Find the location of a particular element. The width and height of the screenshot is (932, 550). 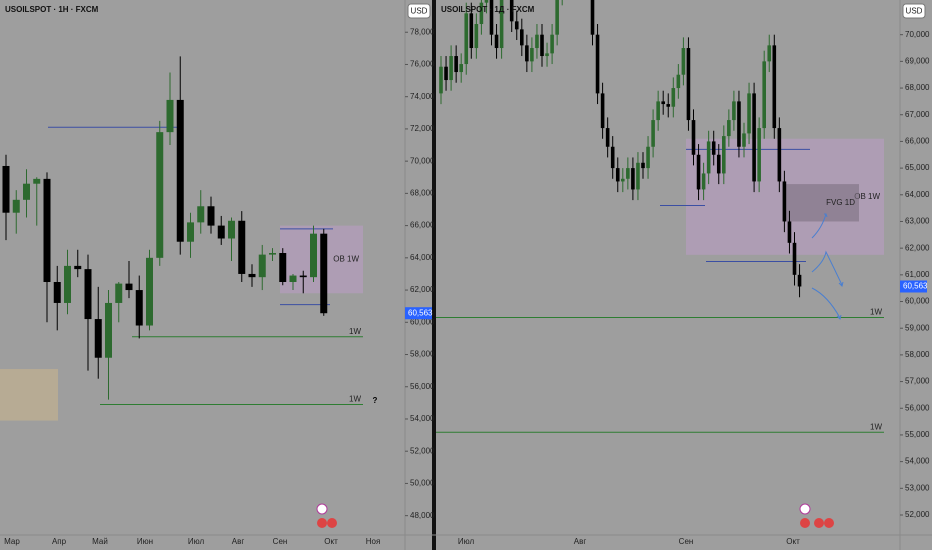

y-tick-label: 62,000 is located at coordinates (917, 247).